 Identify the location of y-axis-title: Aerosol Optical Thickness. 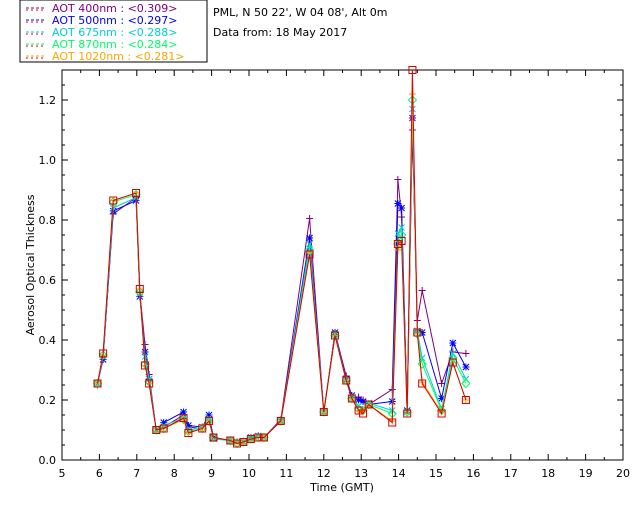
(30, 264).